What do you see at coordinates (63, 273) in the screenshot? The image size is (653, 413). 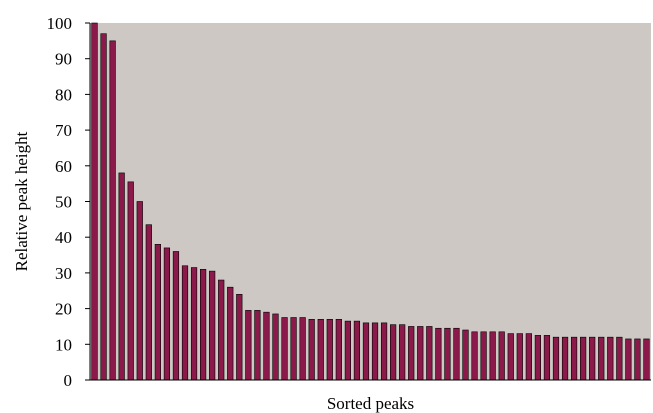 I see `y-tick-label: 30` at bounding box center [63, 273].